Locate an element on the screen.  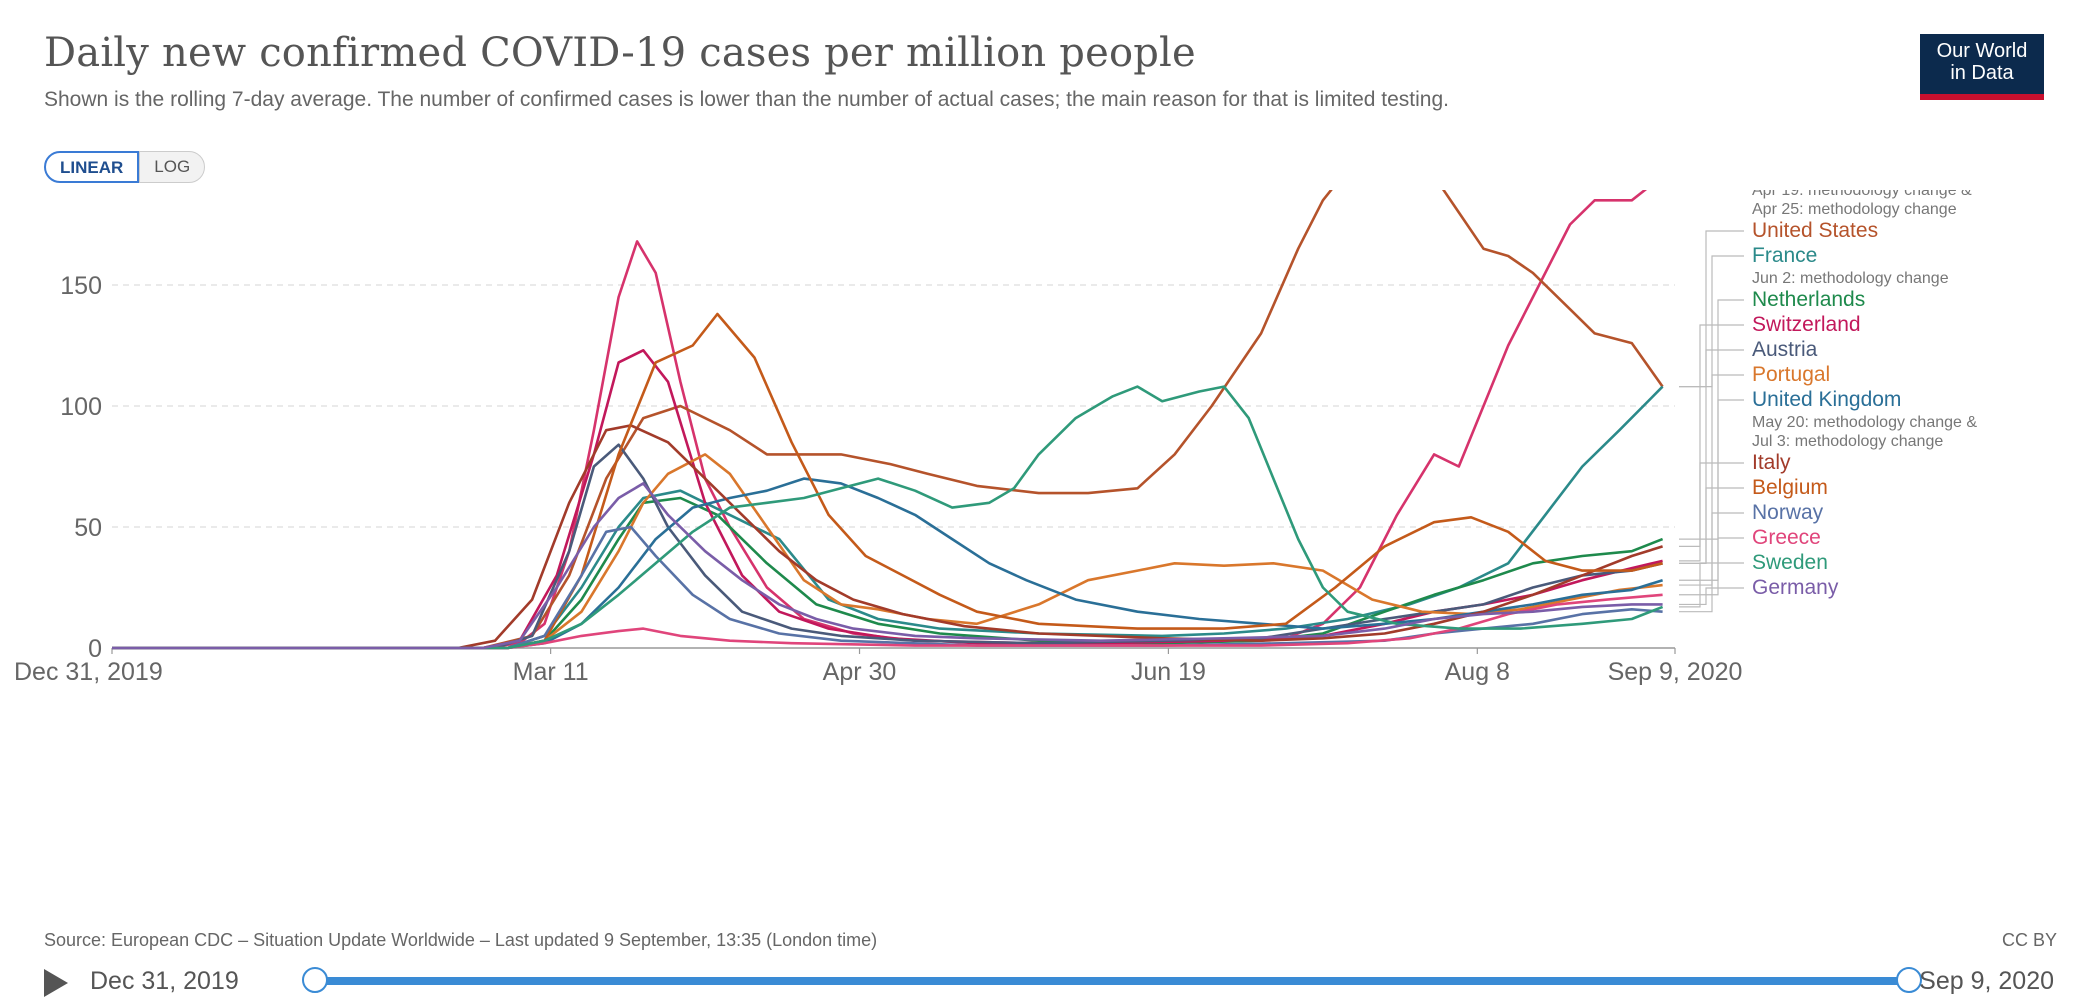
logo-accent-bar is located at coordinates (1982, 97).